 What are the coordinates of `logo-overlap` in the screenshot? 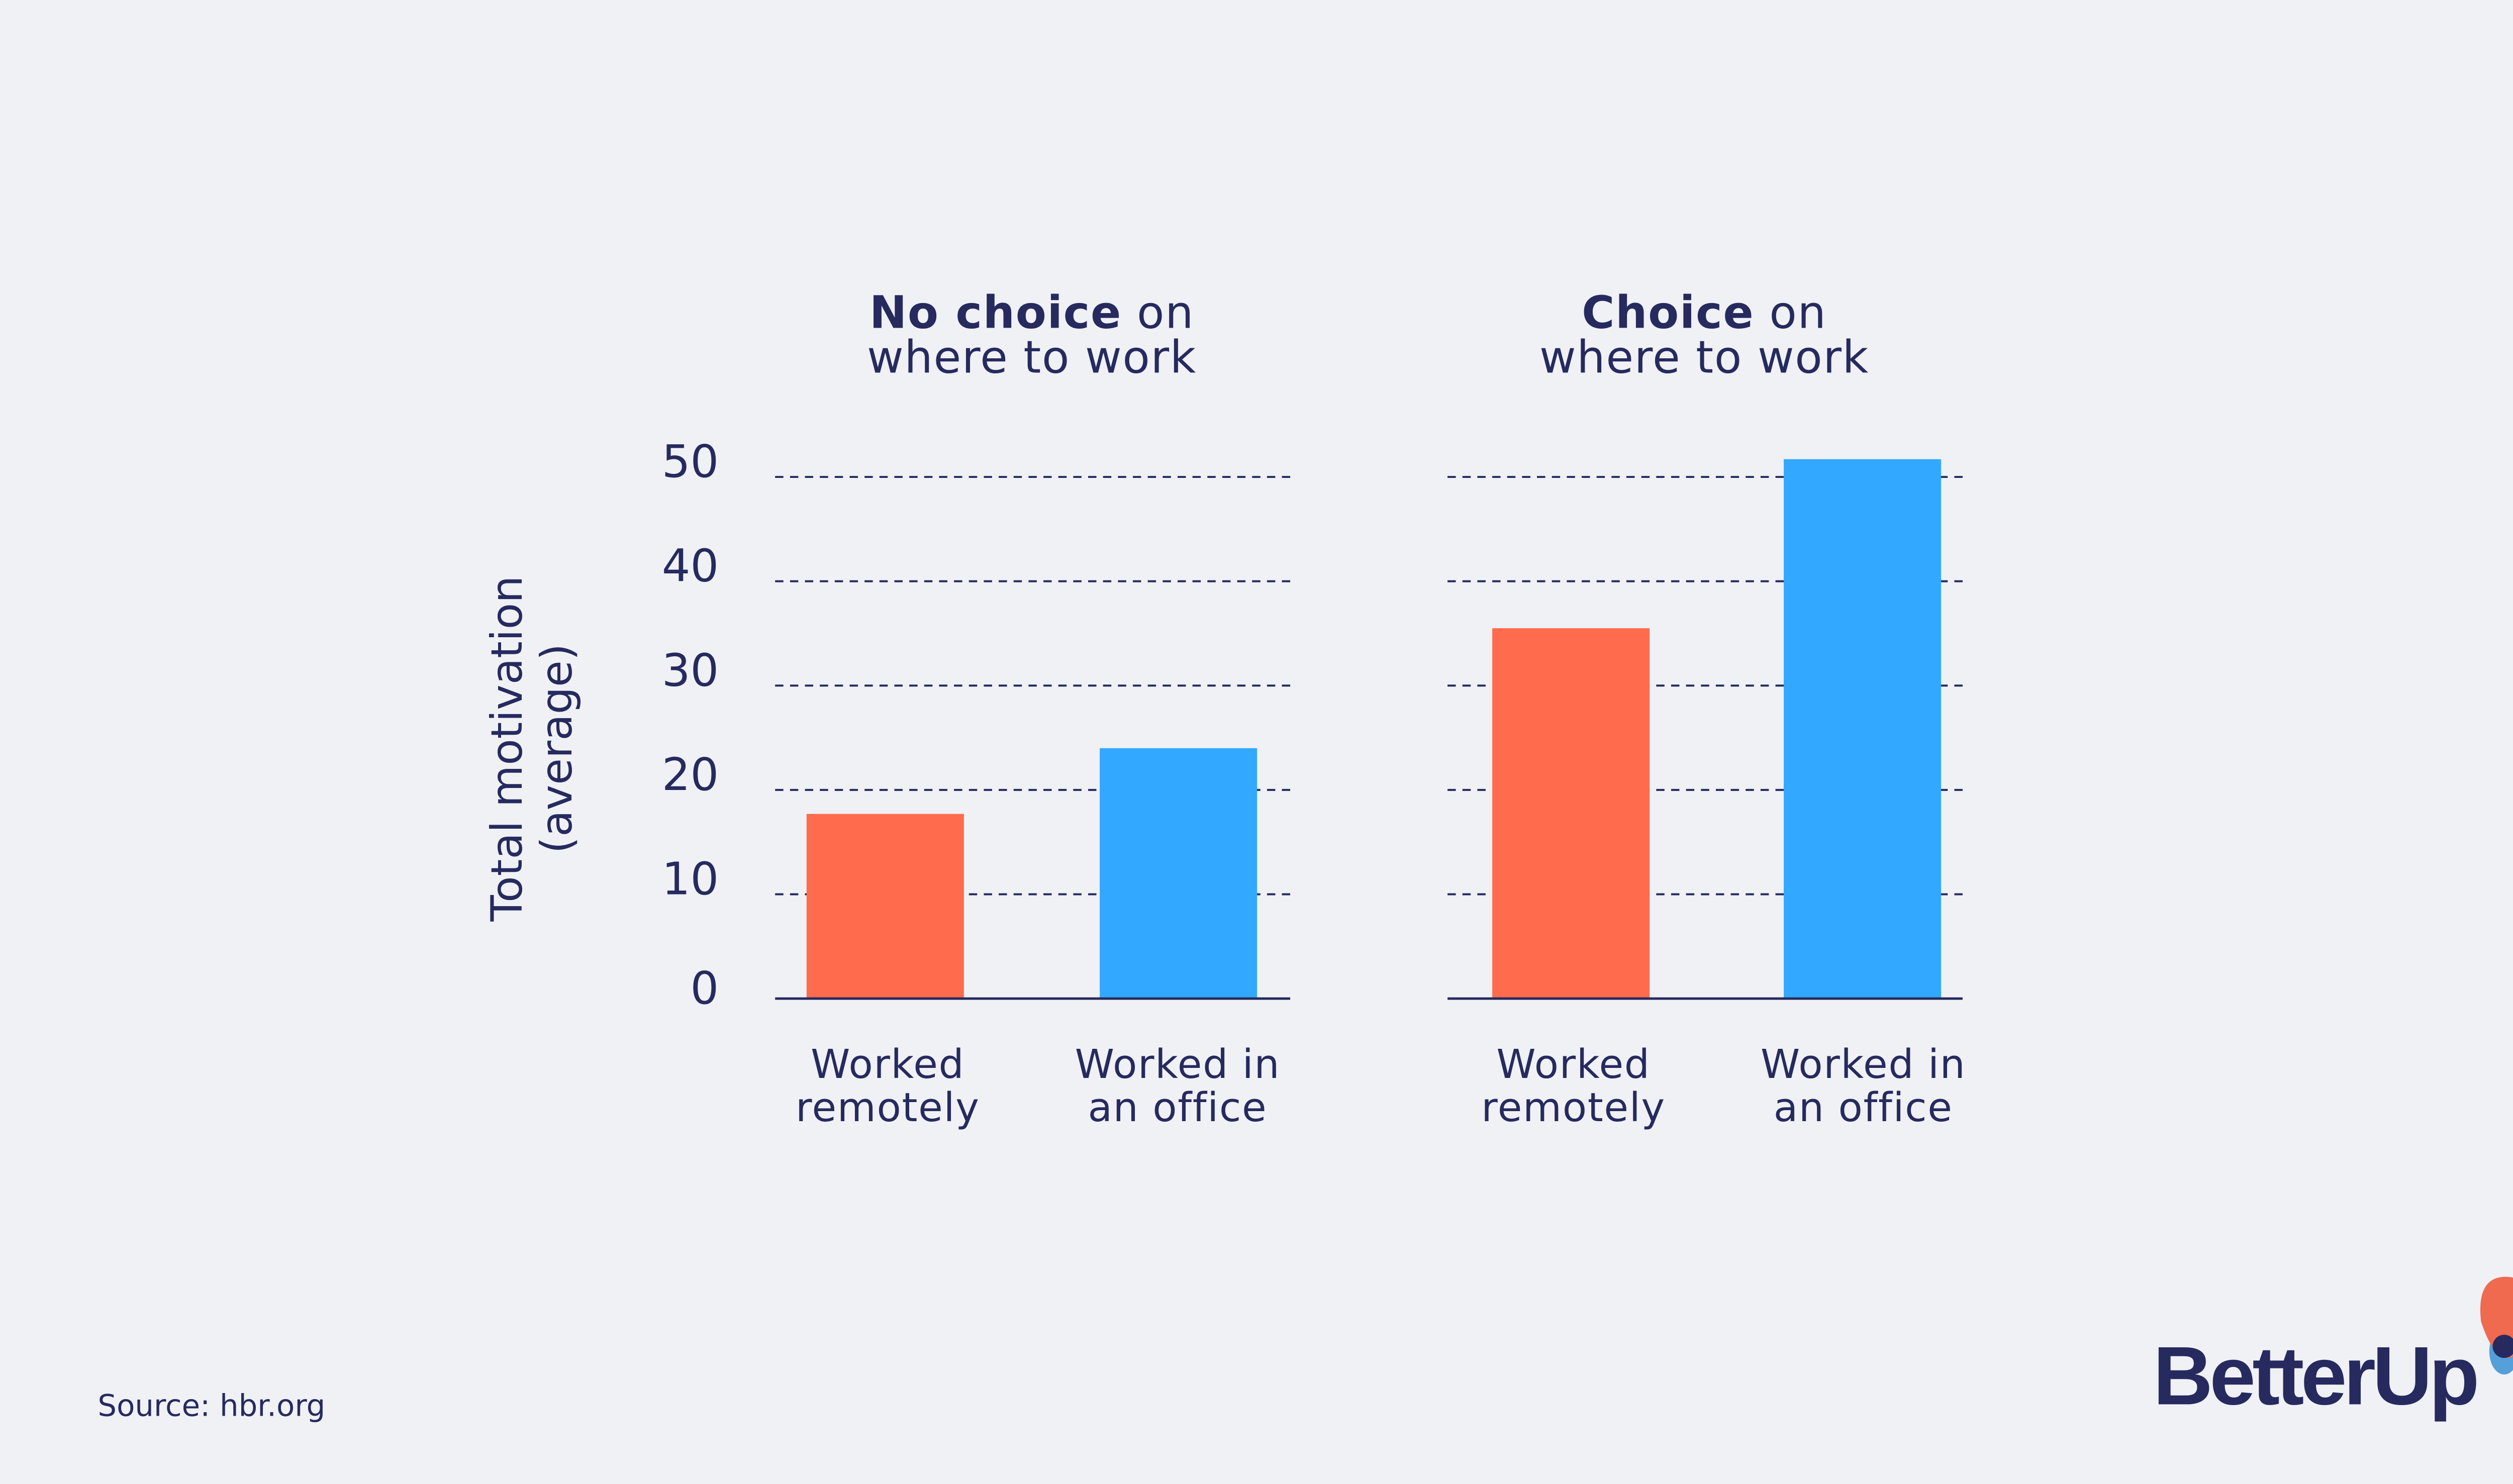 It's located at (2502, 1346).